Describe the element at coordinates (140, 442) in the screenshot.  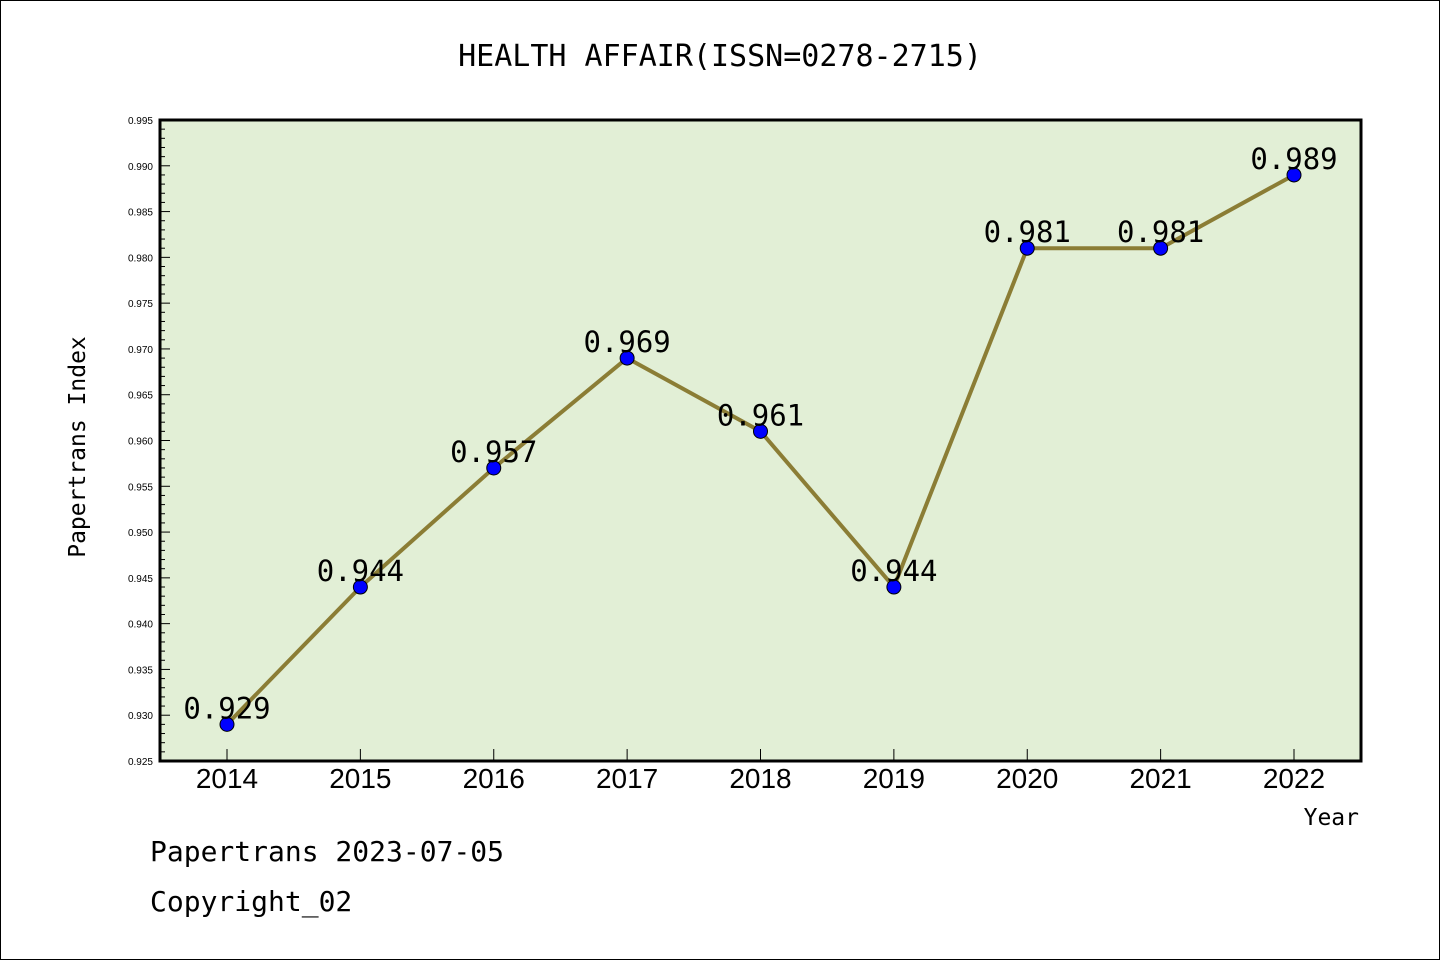
I see `y-tick-label: 0.960` at that location.